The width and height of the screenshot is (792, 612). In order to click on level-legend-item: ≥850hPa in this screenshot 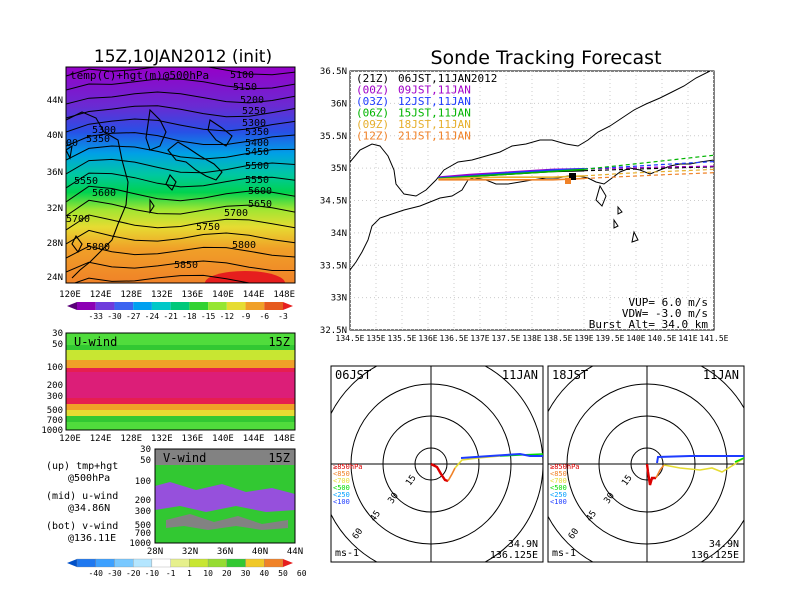, I will do `click(565, 467)`.